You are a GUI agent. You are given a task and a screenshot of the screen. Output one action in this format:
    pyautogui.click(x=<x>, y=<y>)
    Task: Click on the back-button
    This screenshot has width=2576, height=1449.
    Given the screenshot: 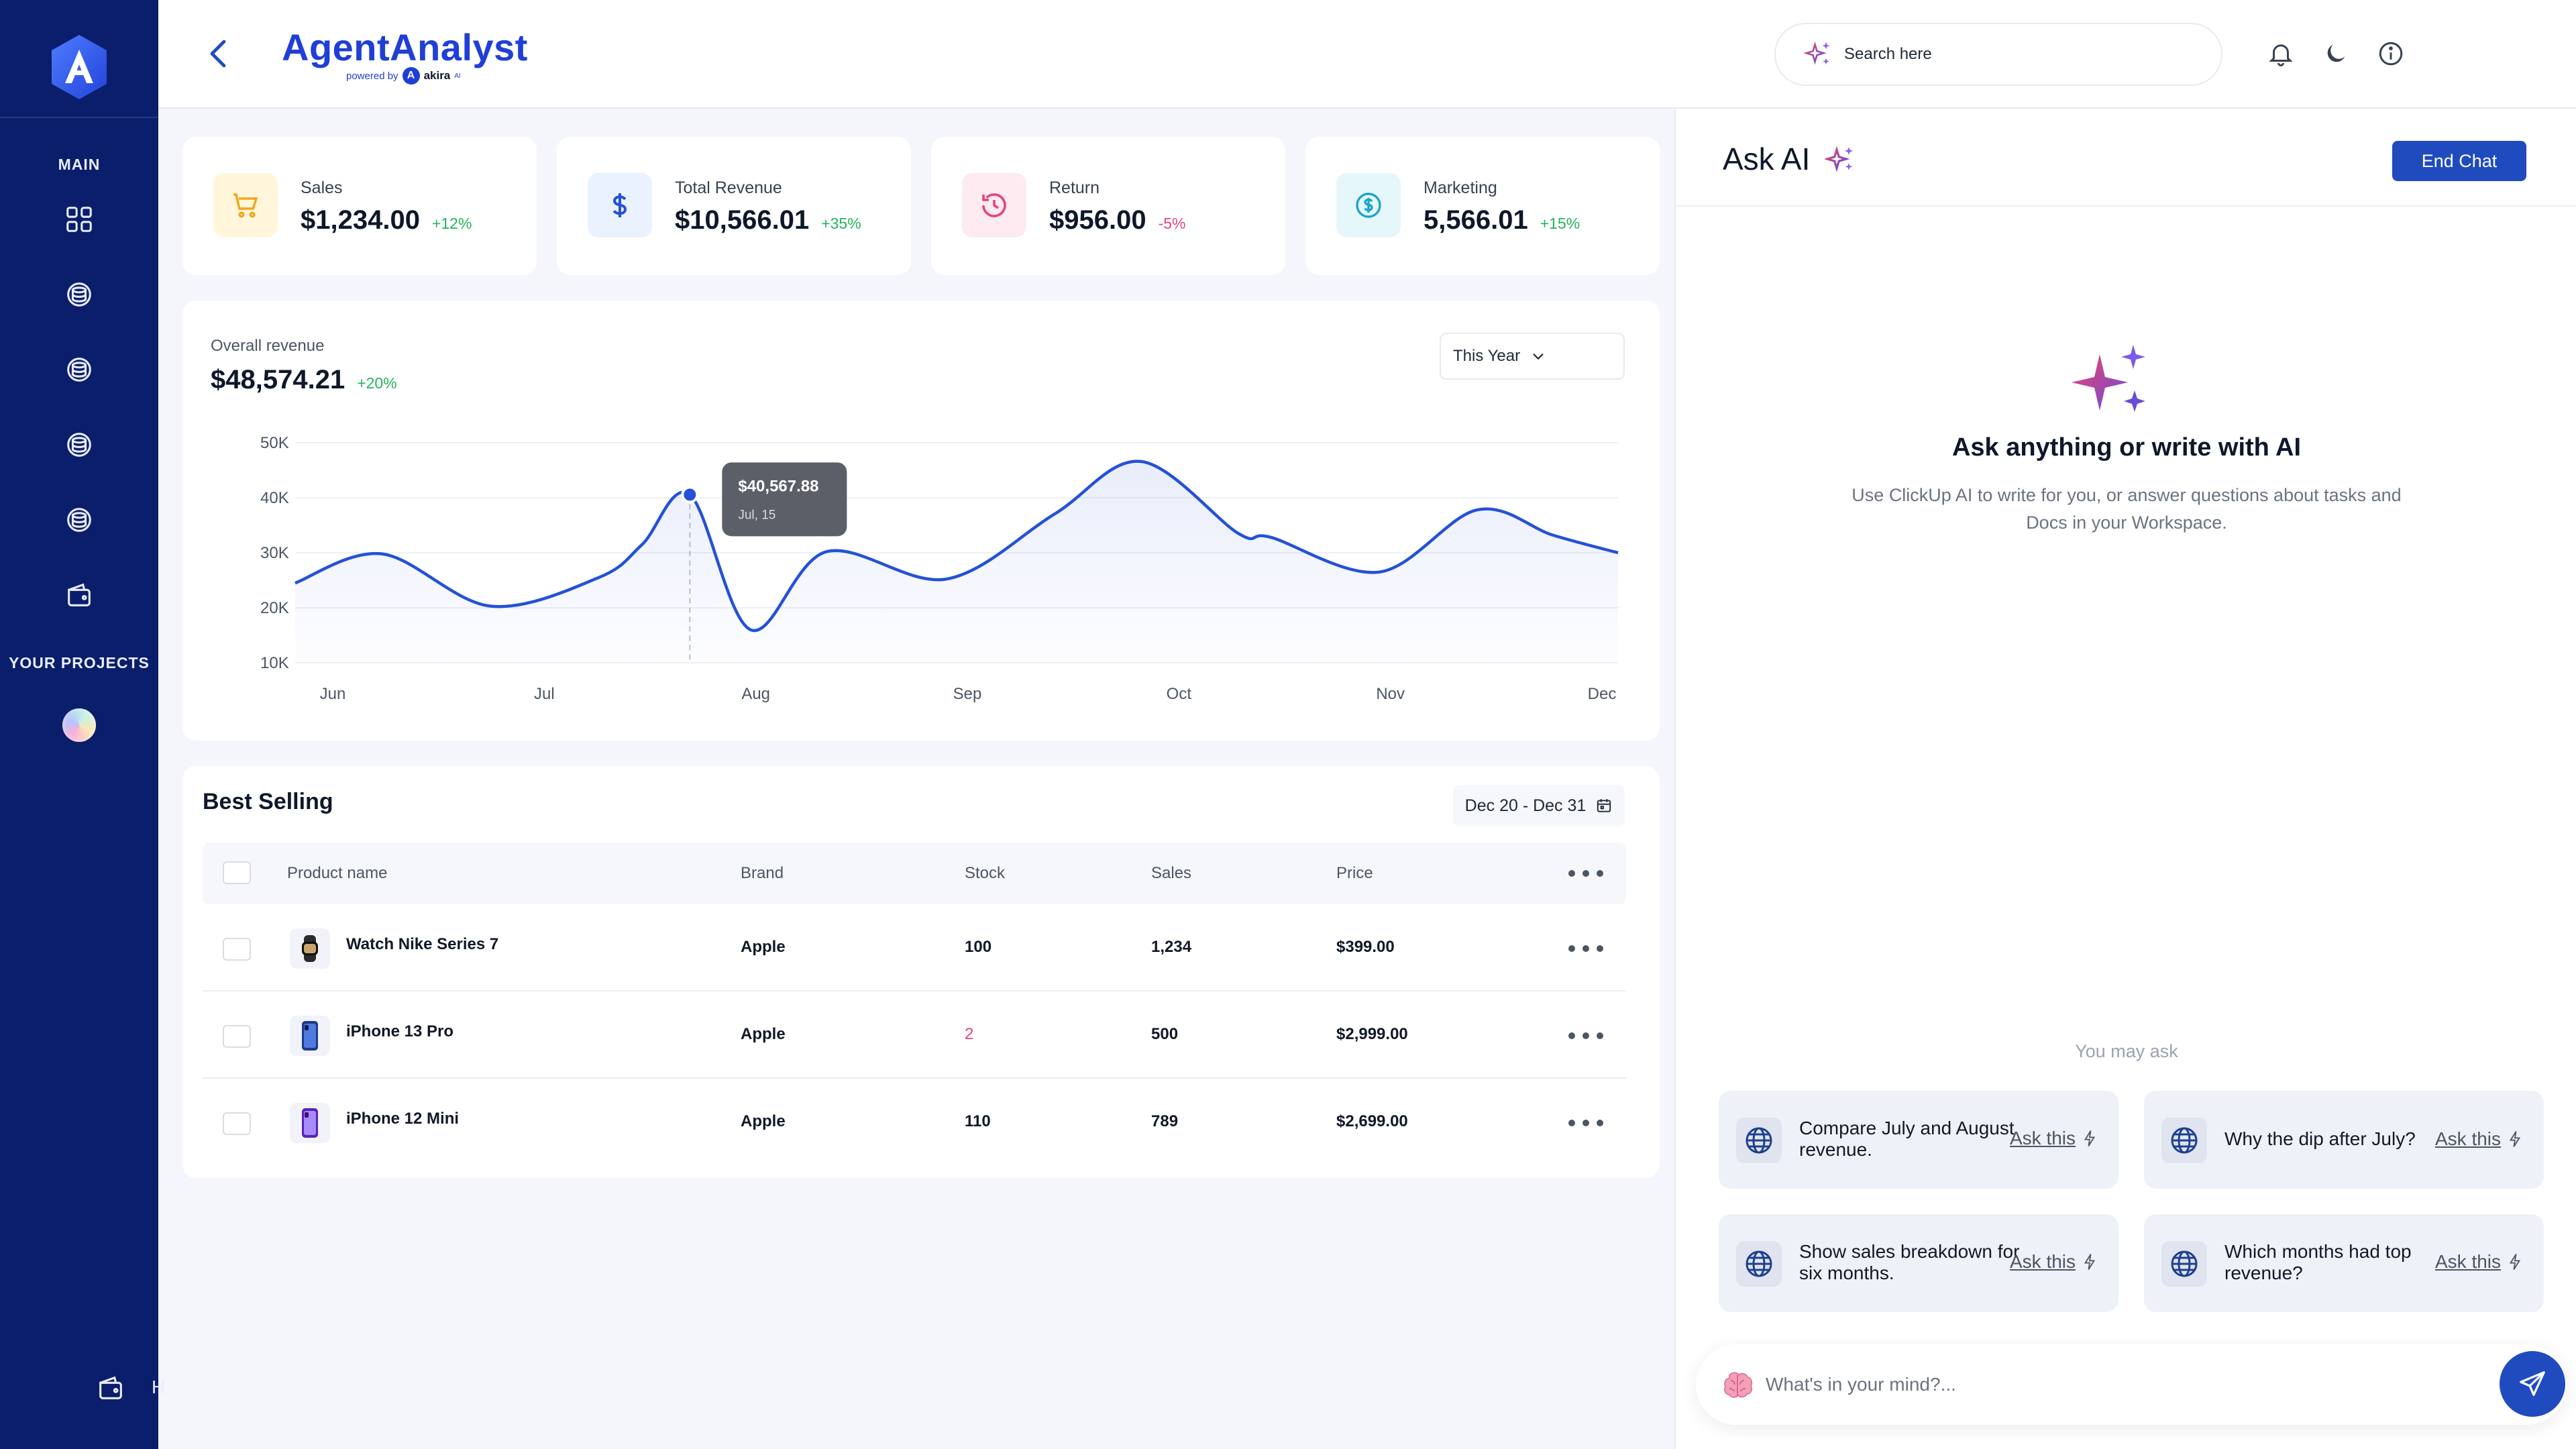 What is the action you would take?
    pyautogui.click(x=218, y=53)
    